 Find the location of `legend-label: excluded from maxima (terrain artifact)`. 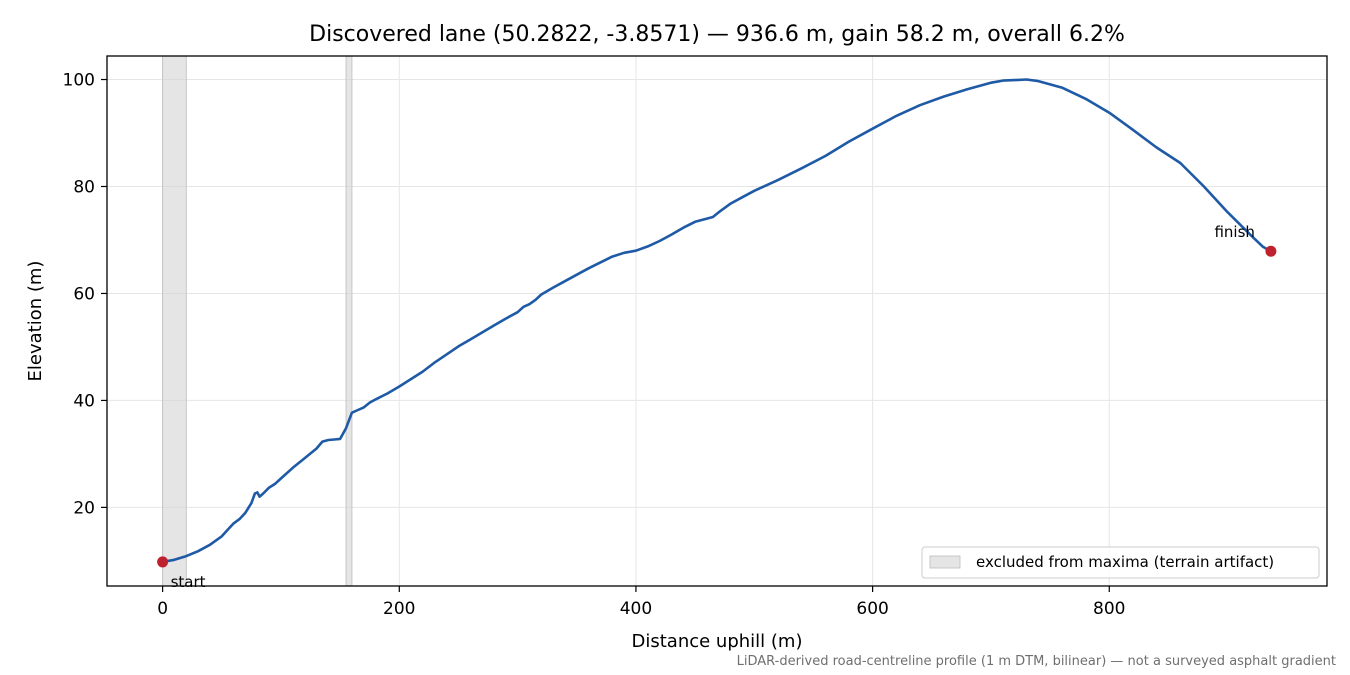

legend-label: excluded from maxima (terrain artifact) is located at coordinates (1125, 562).